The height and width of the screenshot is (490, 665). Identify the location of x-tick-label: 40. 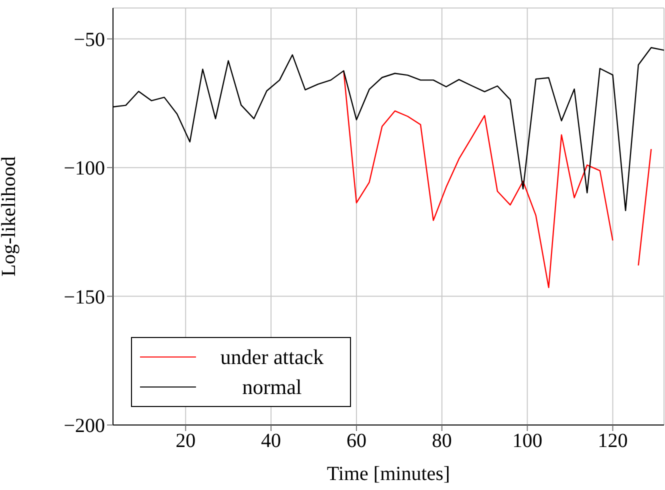
(271, 441).